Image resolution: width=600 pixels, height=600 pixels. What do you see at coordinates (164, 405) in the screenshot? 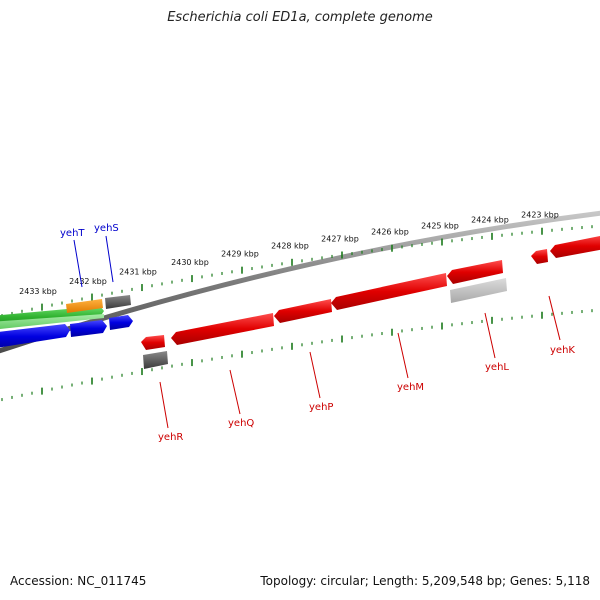
I see `connector-yehR` at bounding box center [164, 405].